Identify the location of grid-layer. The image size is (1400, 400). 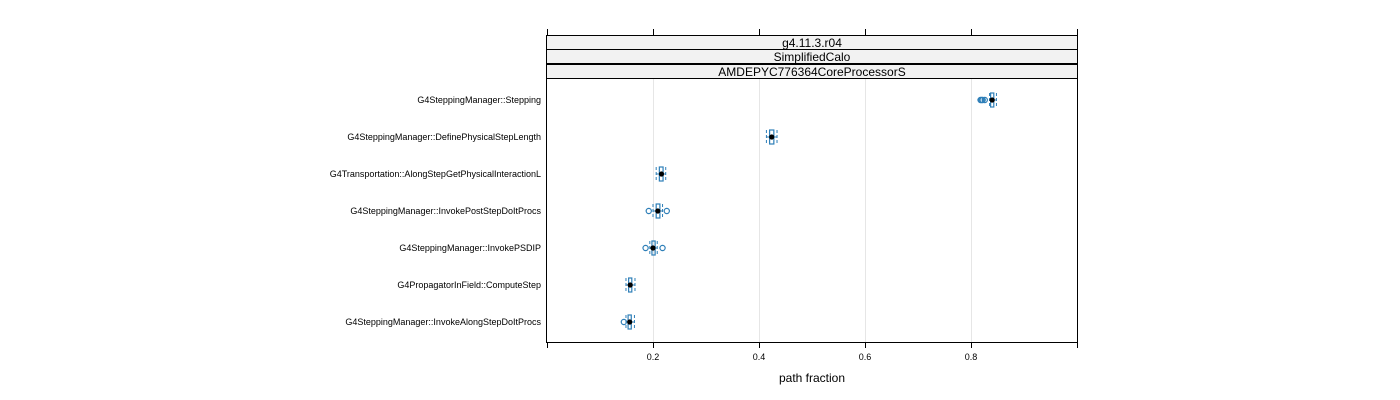
(812, 210).